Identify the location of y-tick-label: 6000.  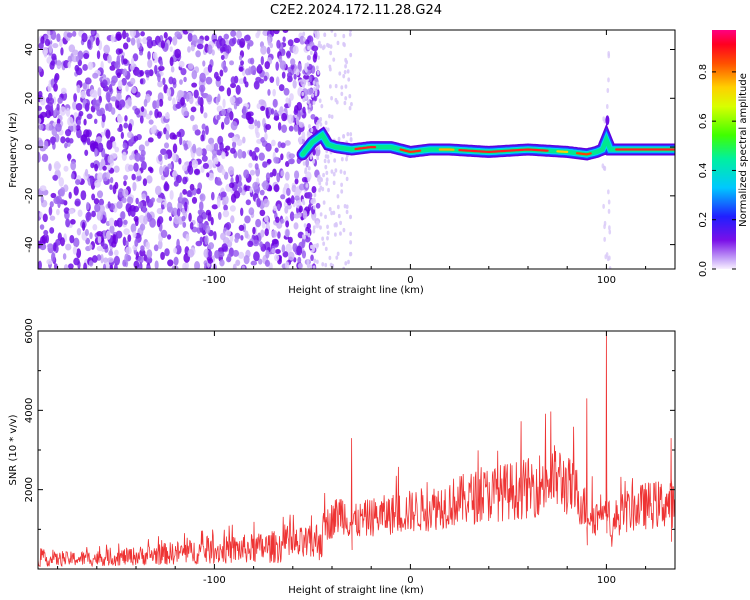
(29, 330).